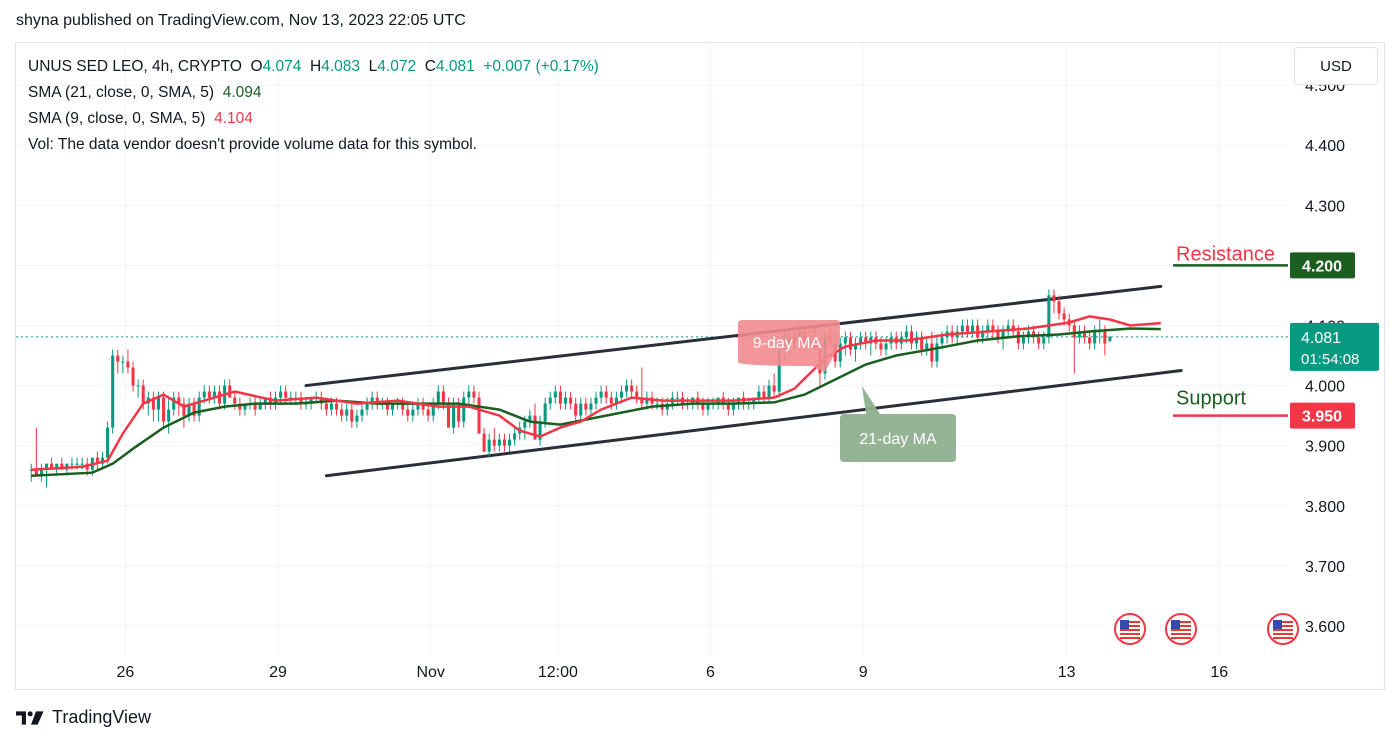 The image size is (1400, 744). What do you see at coordinates (83, 717) in the screenshot?
I see `tradingview-brand: TradingView` at bounding box center [83, 717].